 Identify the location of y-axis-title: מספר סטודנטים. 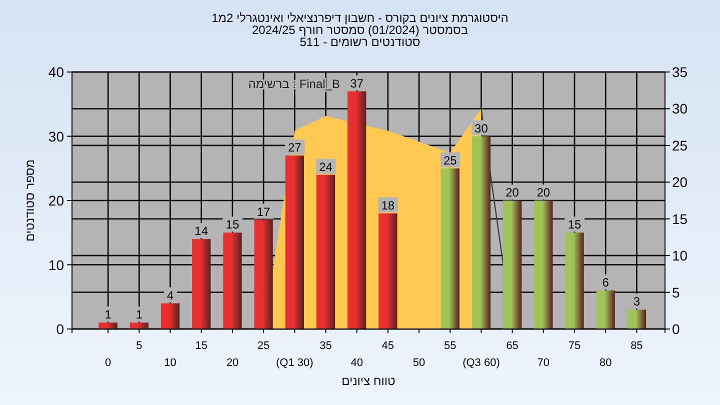
(30, 200).